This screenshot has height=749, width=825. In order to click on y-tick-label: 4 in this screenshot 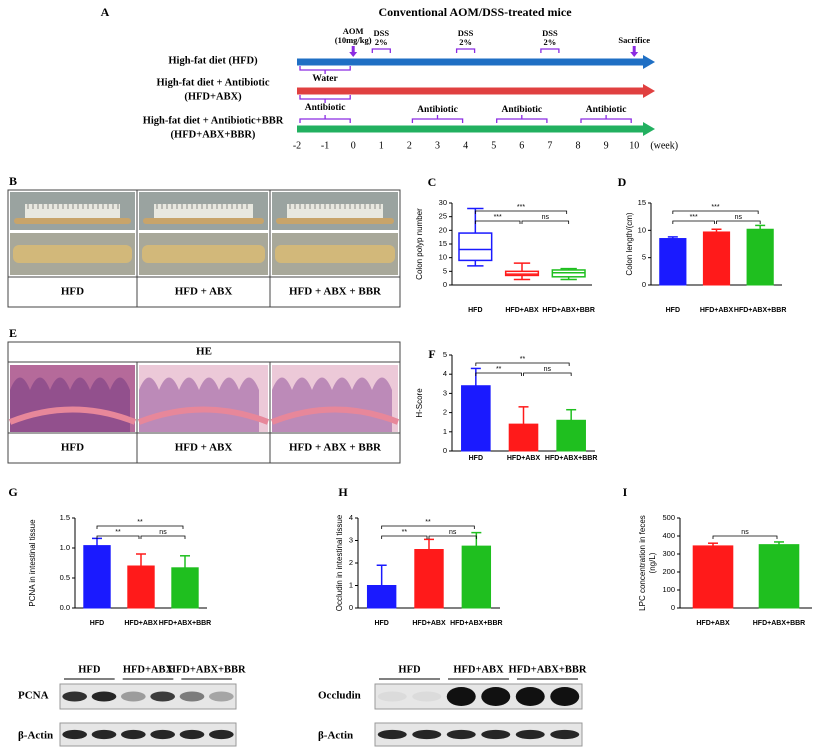, I will do `click(445, 373)`.